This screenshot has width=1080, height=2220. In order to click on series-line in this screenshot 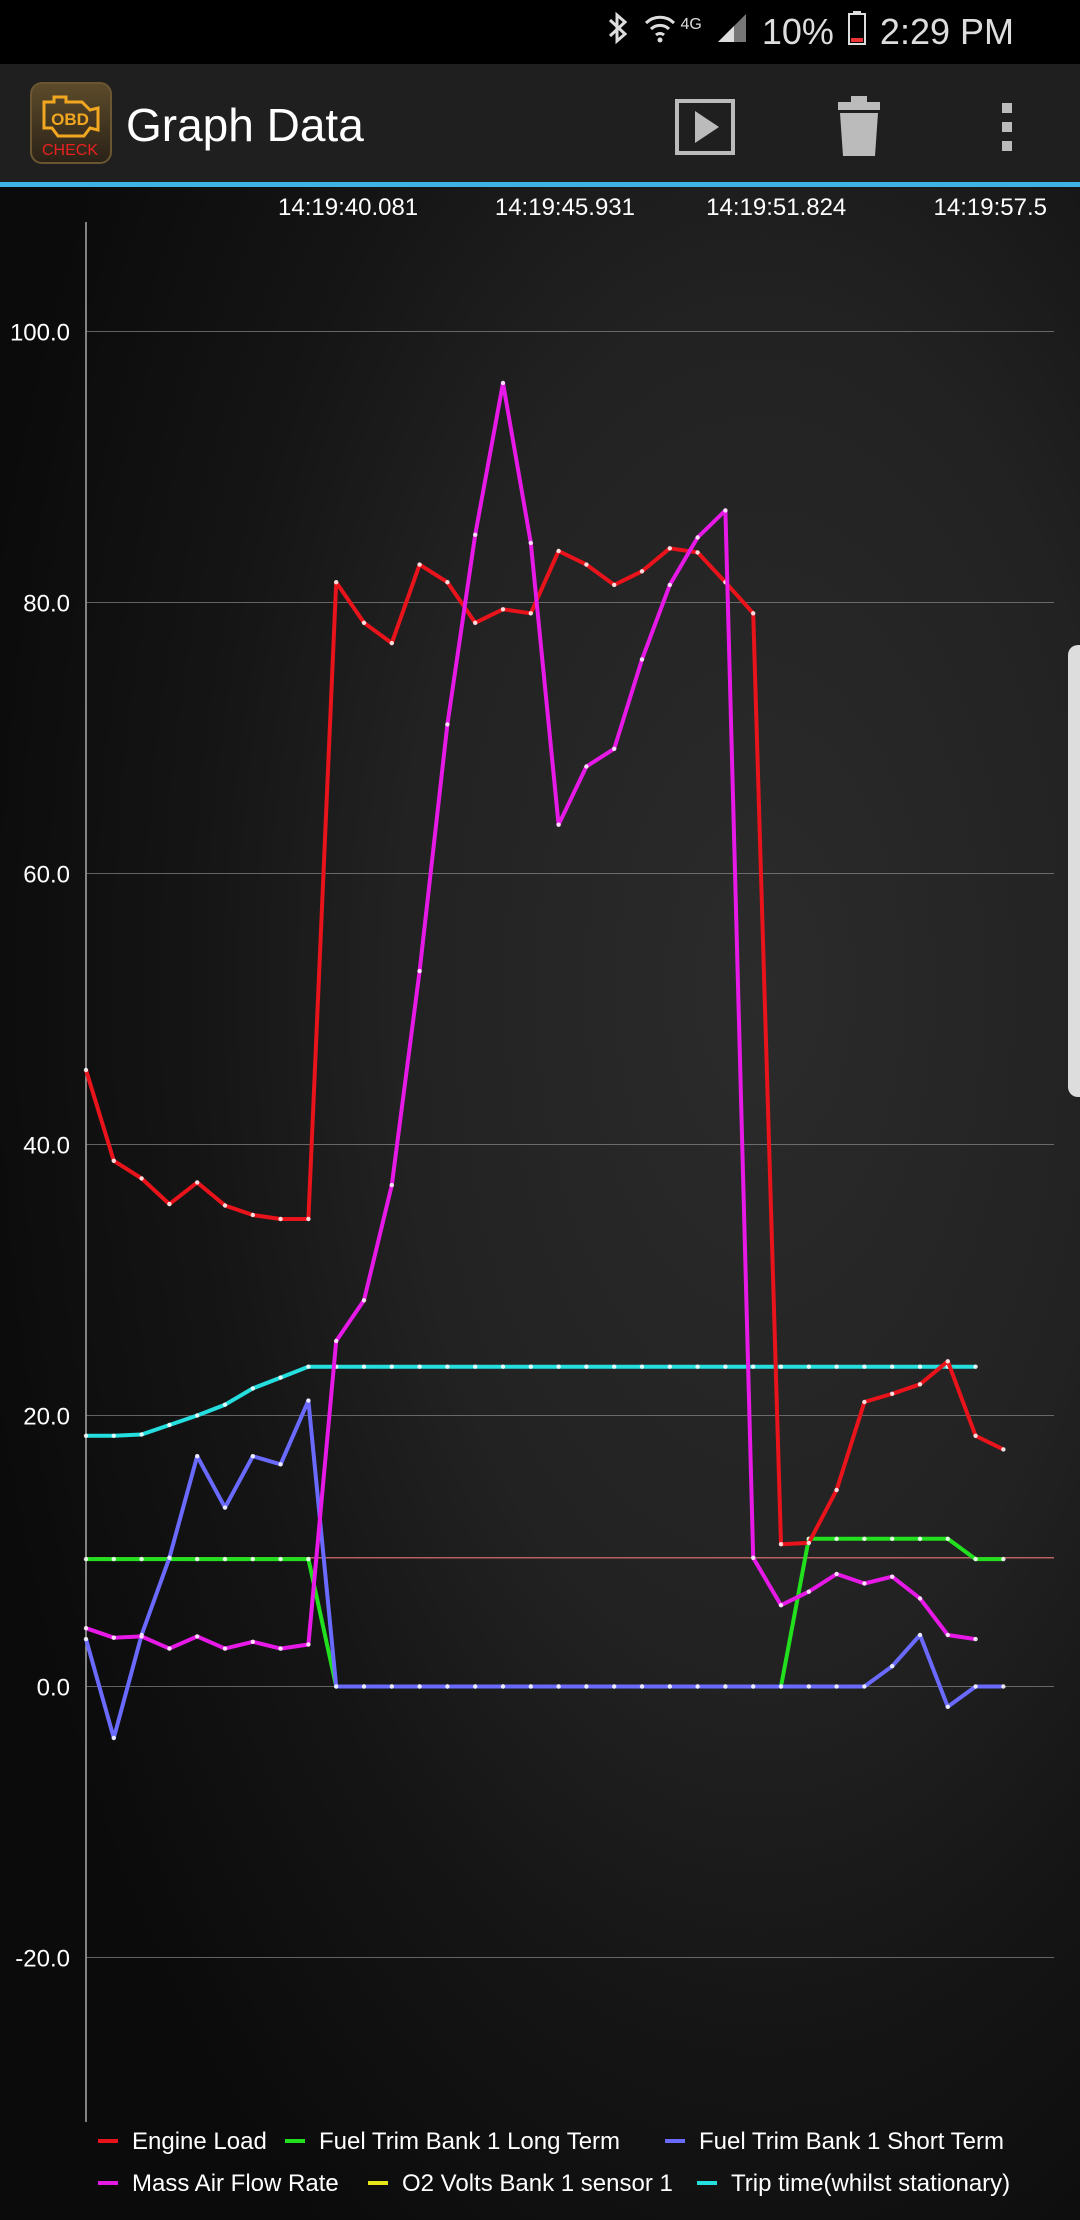, I will do `click(531, 1401)`.